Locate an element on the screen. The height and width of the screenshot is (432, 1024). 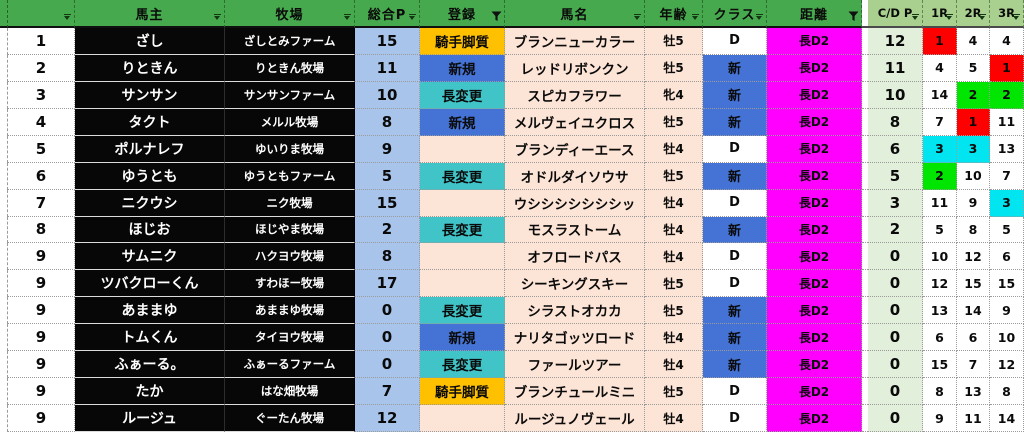
r3-cell: 15 is located at coordinates (1007, 284).